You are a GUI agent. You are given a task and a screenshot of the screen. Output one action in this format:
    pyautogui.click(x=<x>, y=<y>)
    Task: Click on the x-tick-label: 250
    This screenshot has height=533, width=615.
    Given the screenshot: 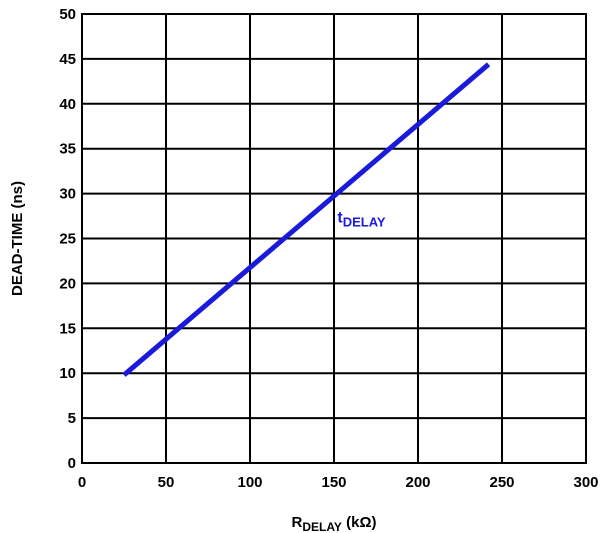 What is the action you would take?
    pyautogui.click(x=501, y=482)
    